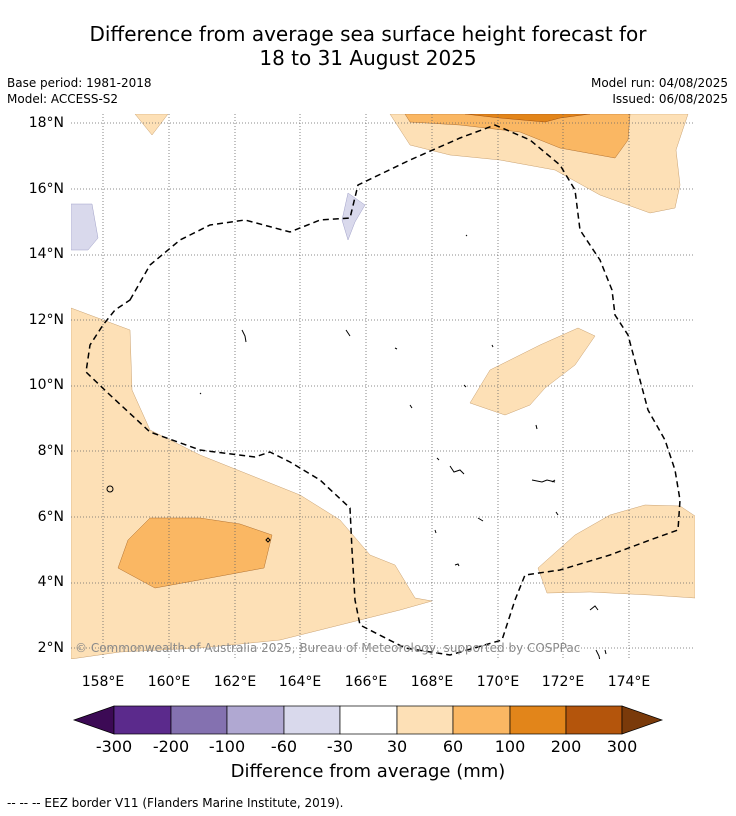 The width and height of the screenshot is (736, 816). Describe the element at coordinates (659, 83) in the screenshot. I see `model-run: Model run: 04/08/2025` at that location.